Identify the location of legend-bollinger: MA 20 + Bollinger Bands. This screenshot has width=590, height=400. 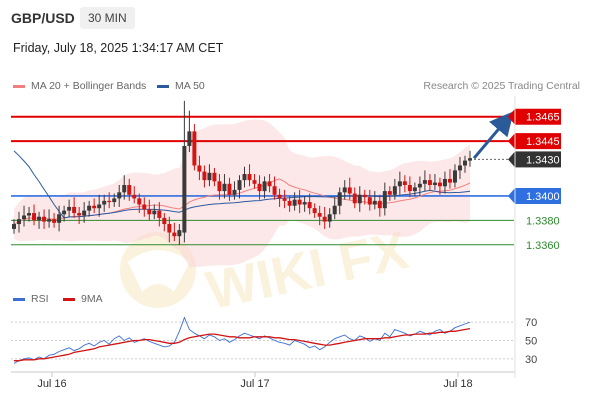
(79, 86).